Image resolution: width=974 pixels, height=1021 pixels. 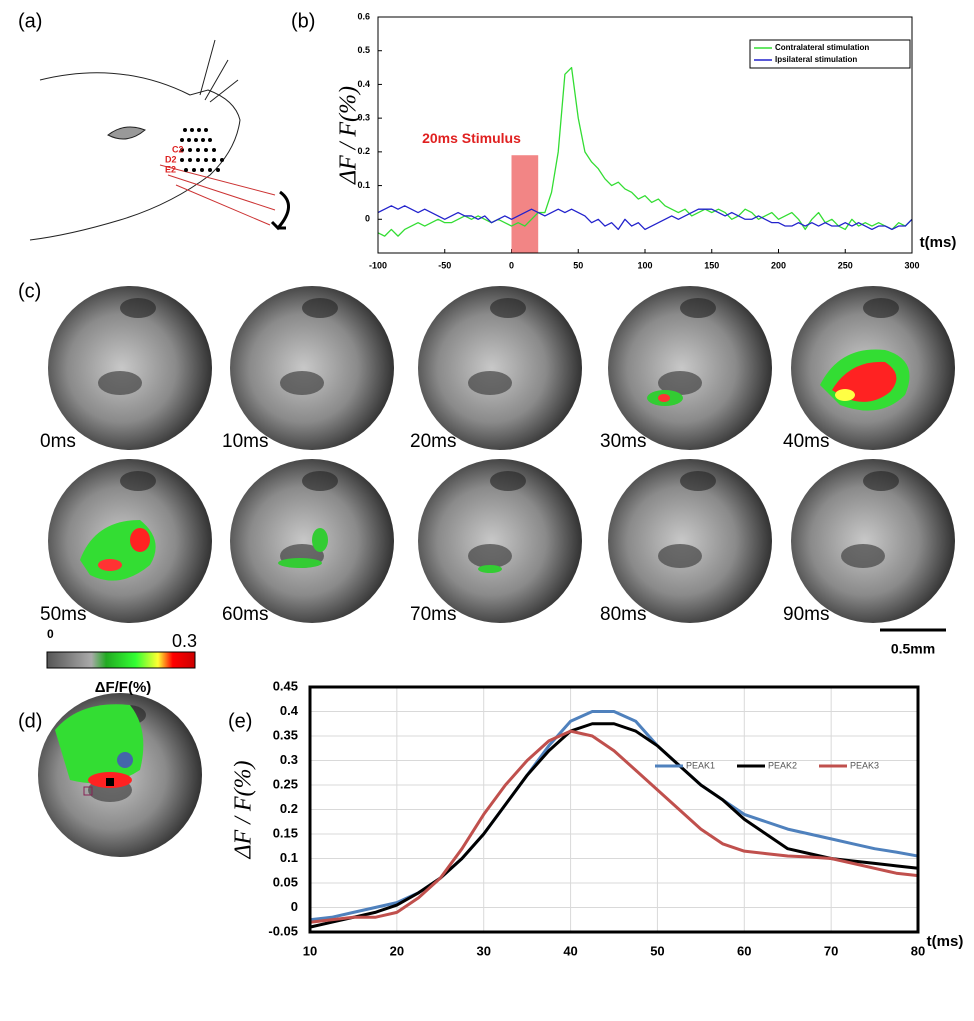 What do you see at coordinates (471, 138) in the screenshot?
I see `stimulus-label: 20ms Stimulus` at bounding box center [471, 138].